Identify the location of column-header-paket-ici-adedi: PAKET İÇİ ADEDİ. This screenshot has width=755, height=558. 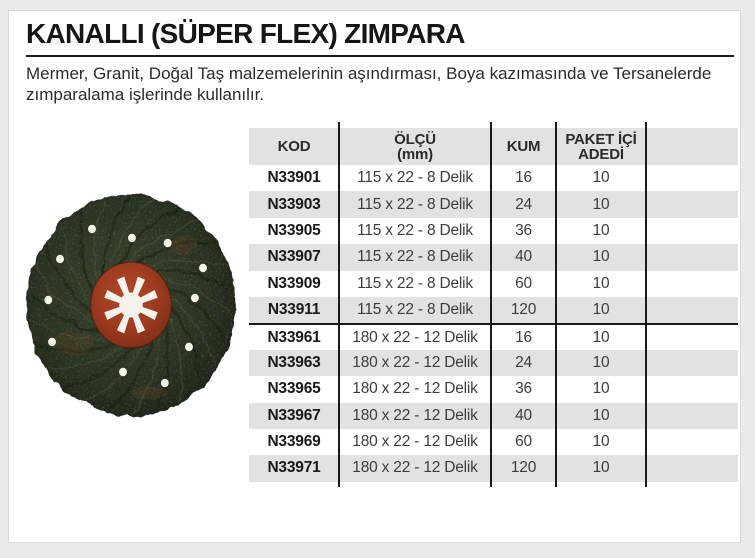
(601, 146).